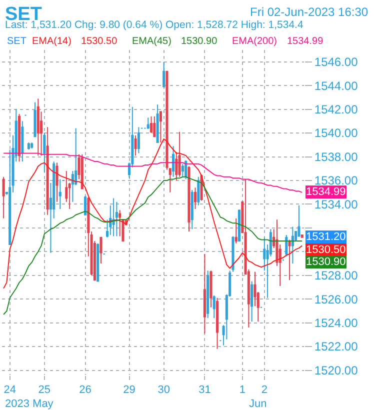 The height and width of the screenshot is (410, 374). I want to click on text: EMA(200), so click(255, 41).